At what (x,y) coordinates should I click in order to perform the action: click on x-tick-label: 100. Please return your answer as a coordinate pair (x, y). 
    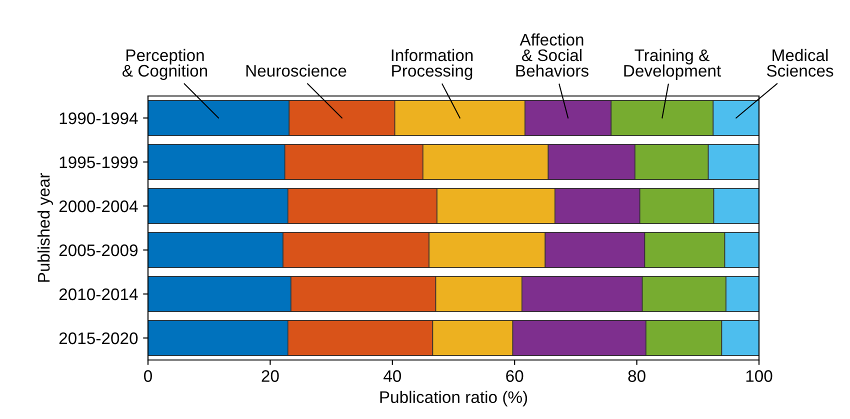
    Looking at the image, I should click on (759, 376).